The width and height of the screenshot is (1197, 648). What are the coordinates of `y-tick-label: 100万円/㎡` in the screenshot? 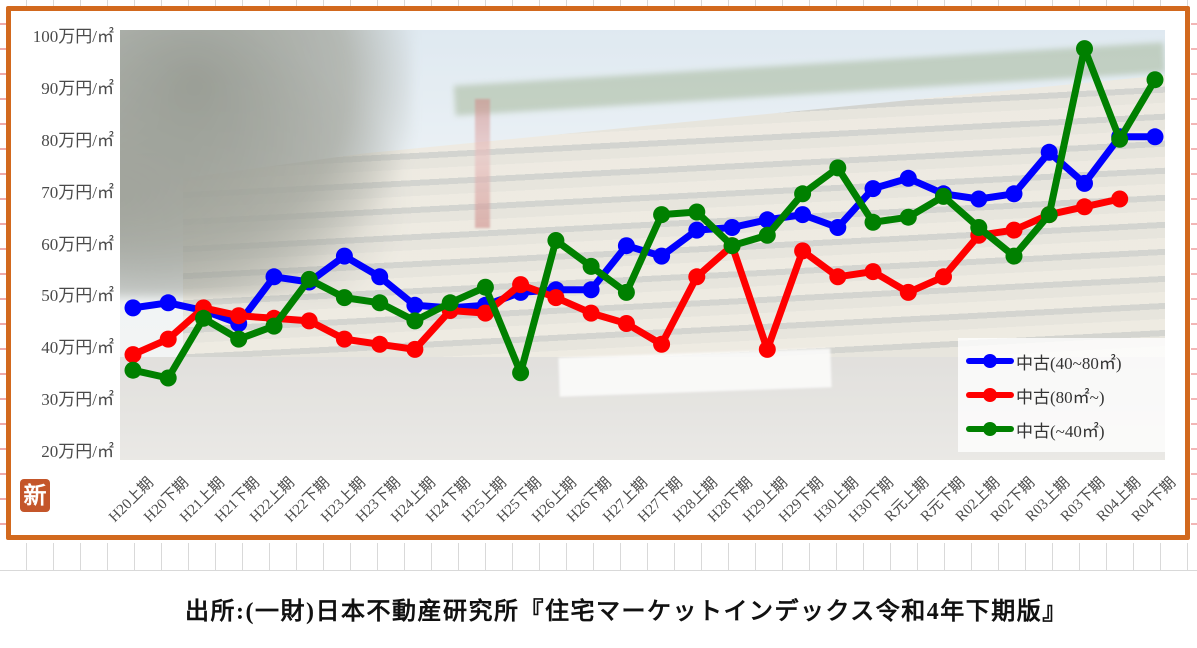 It's located at (73, 36).